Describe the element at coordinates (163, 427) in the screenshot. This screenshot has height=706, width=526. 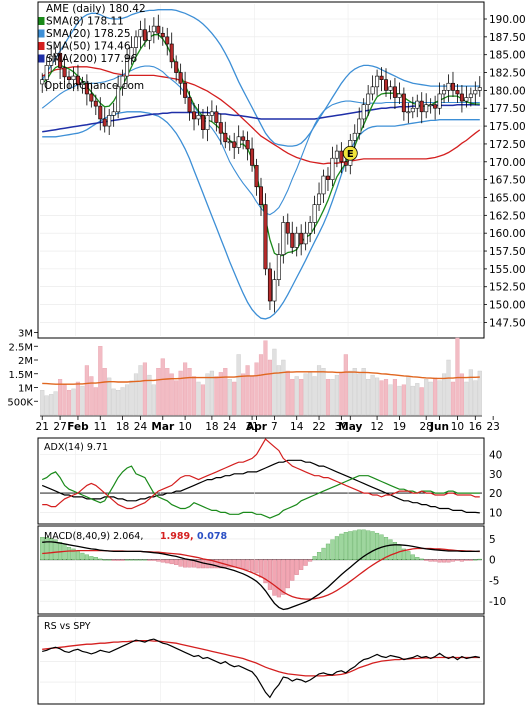
I see `date-tick-label: Mar` at that location.